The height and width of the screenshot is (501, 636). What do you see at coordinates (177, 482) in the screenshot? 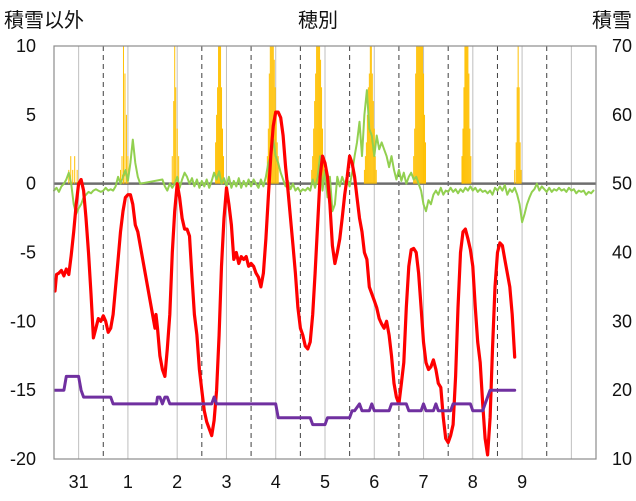
I see `x-tick-label: 2` at bounding box center [177, 482].